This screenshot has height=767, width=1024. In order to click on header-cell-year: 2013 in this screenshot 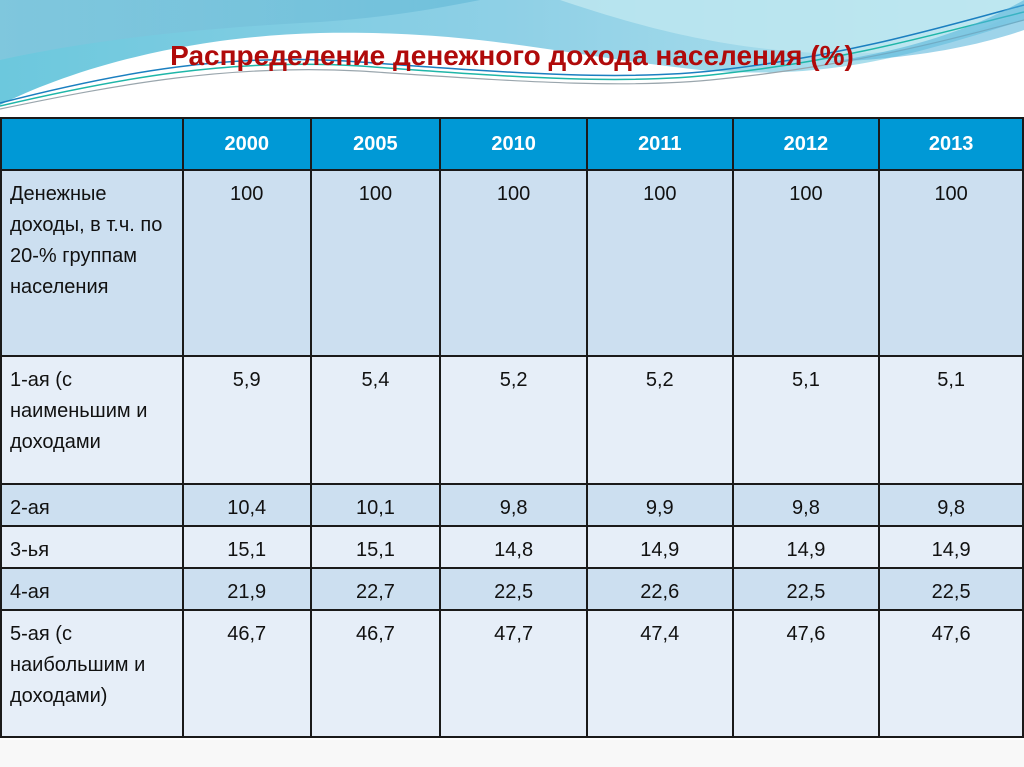, I will do `click(951, 144)`.